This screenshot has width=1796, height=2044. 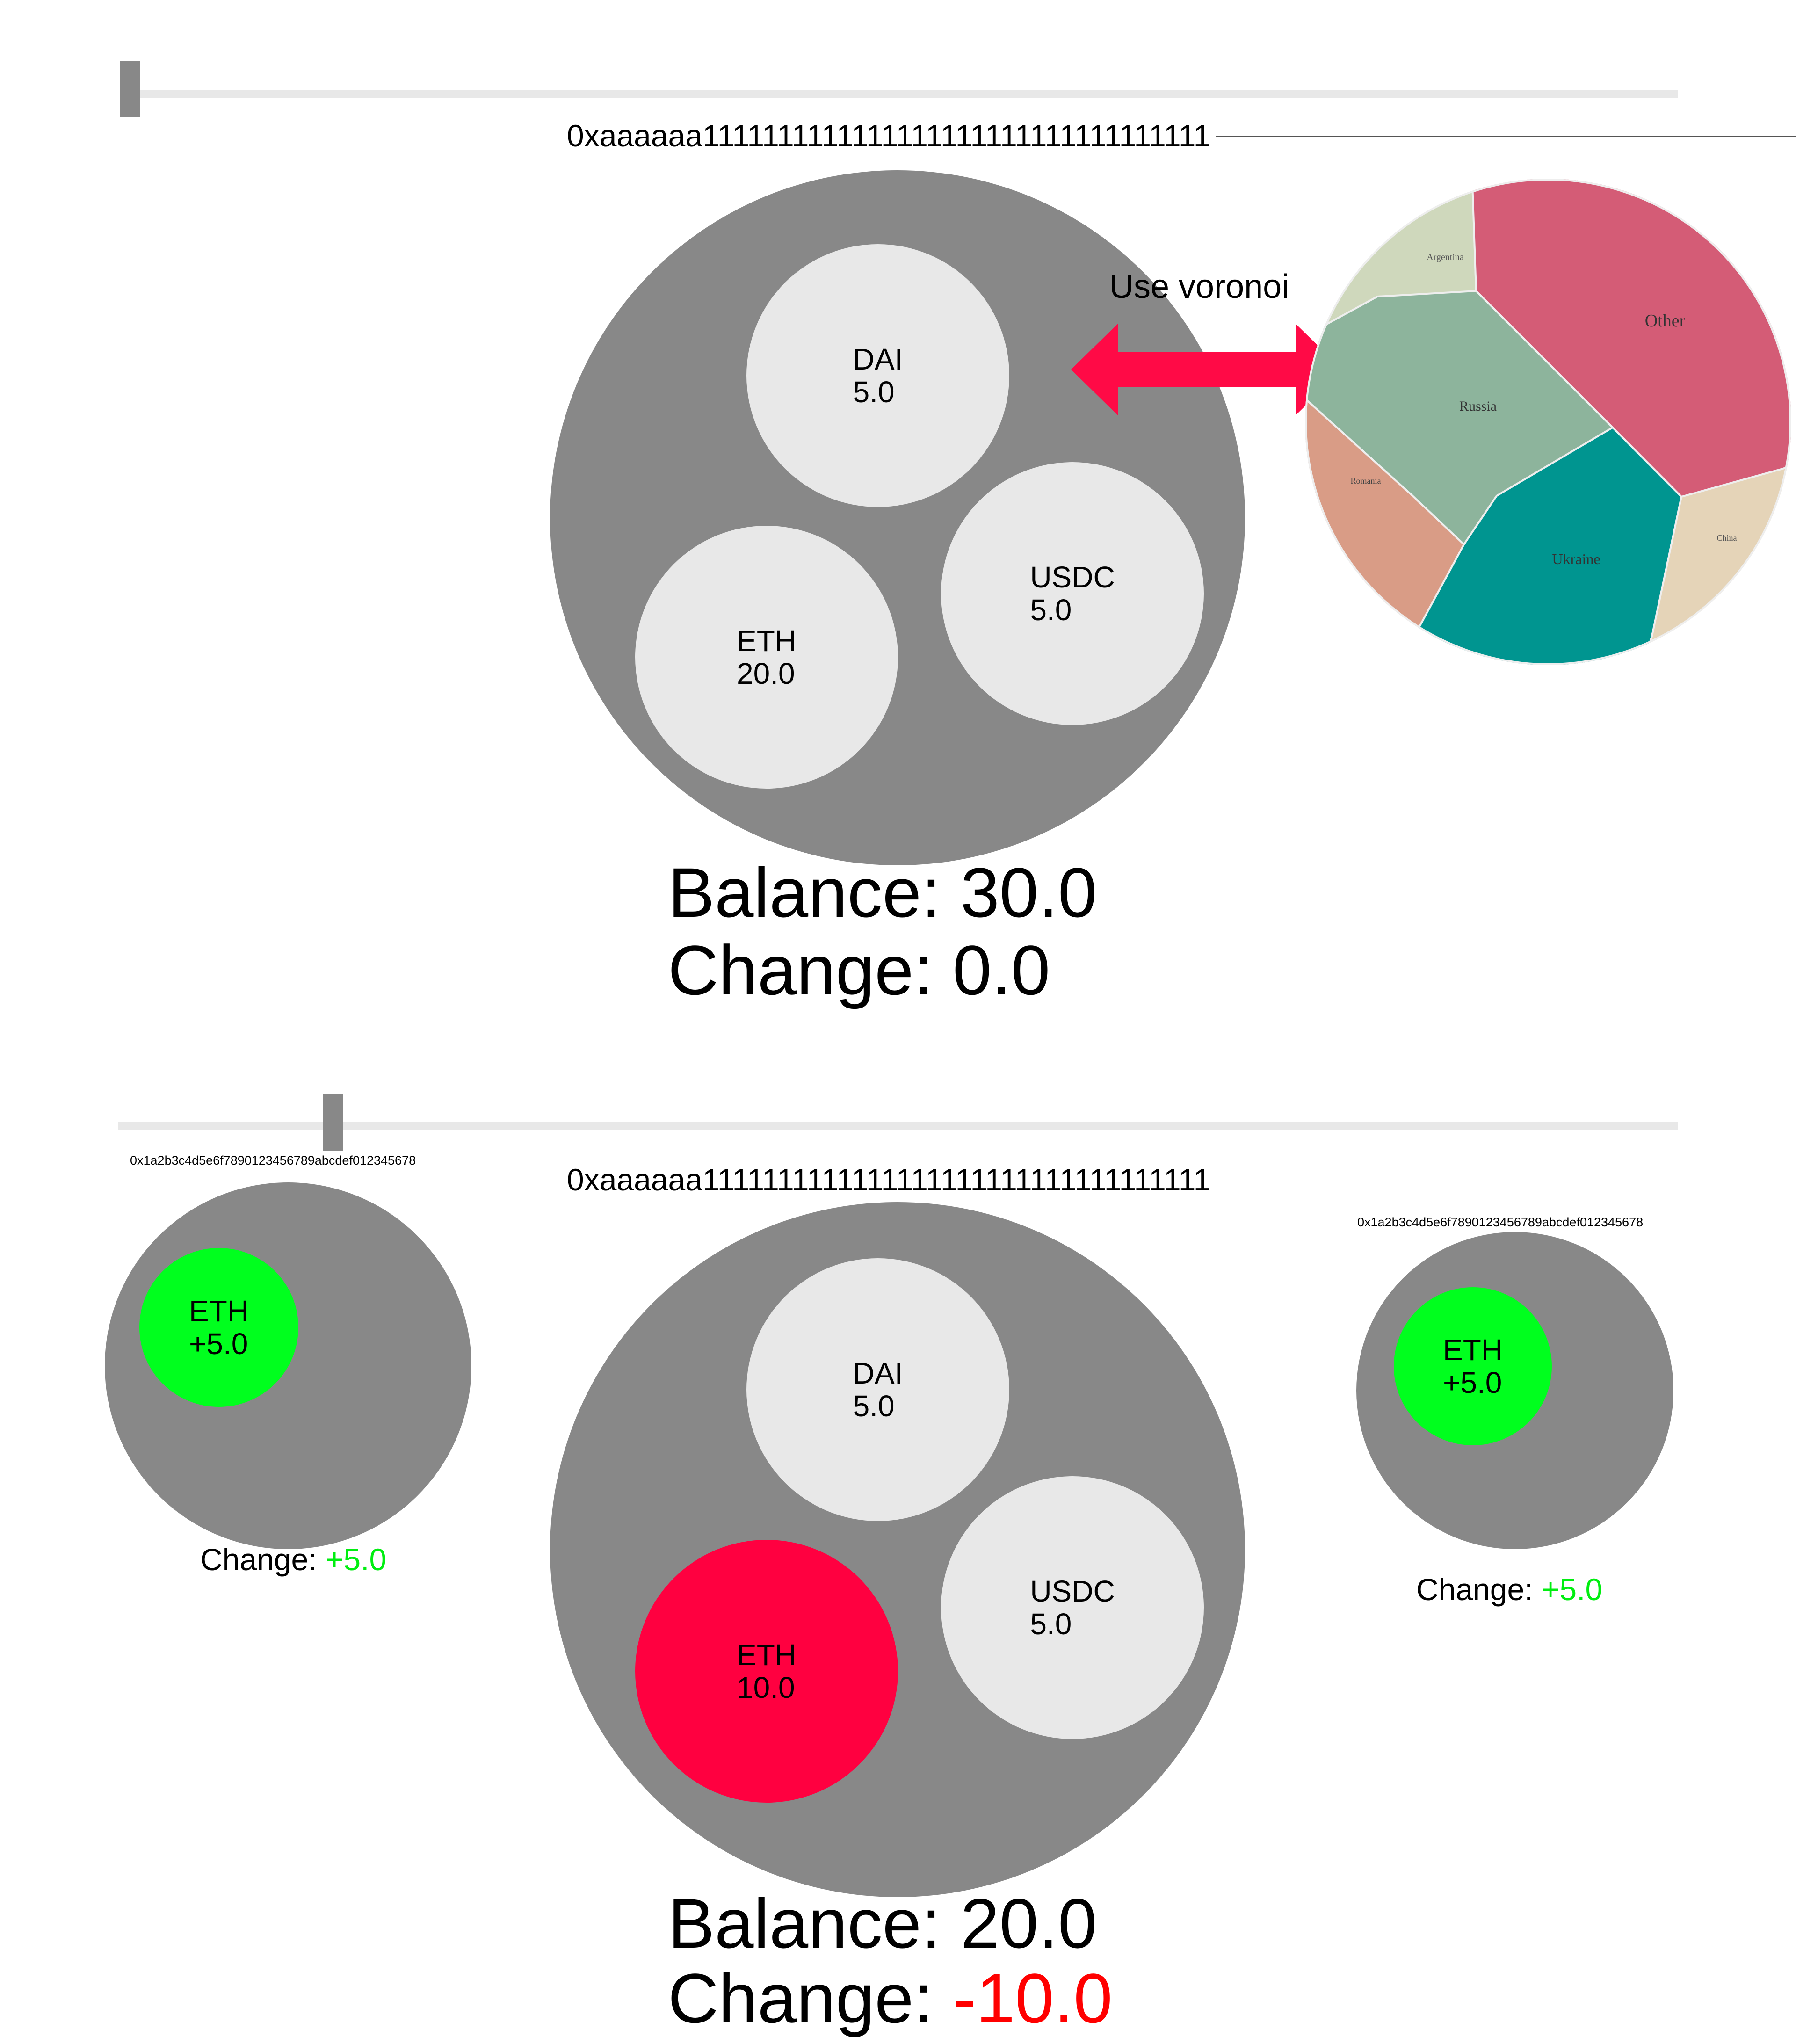 I want to click on bottom-change-line: Change: -10.0, so click(x=891, y=1998).